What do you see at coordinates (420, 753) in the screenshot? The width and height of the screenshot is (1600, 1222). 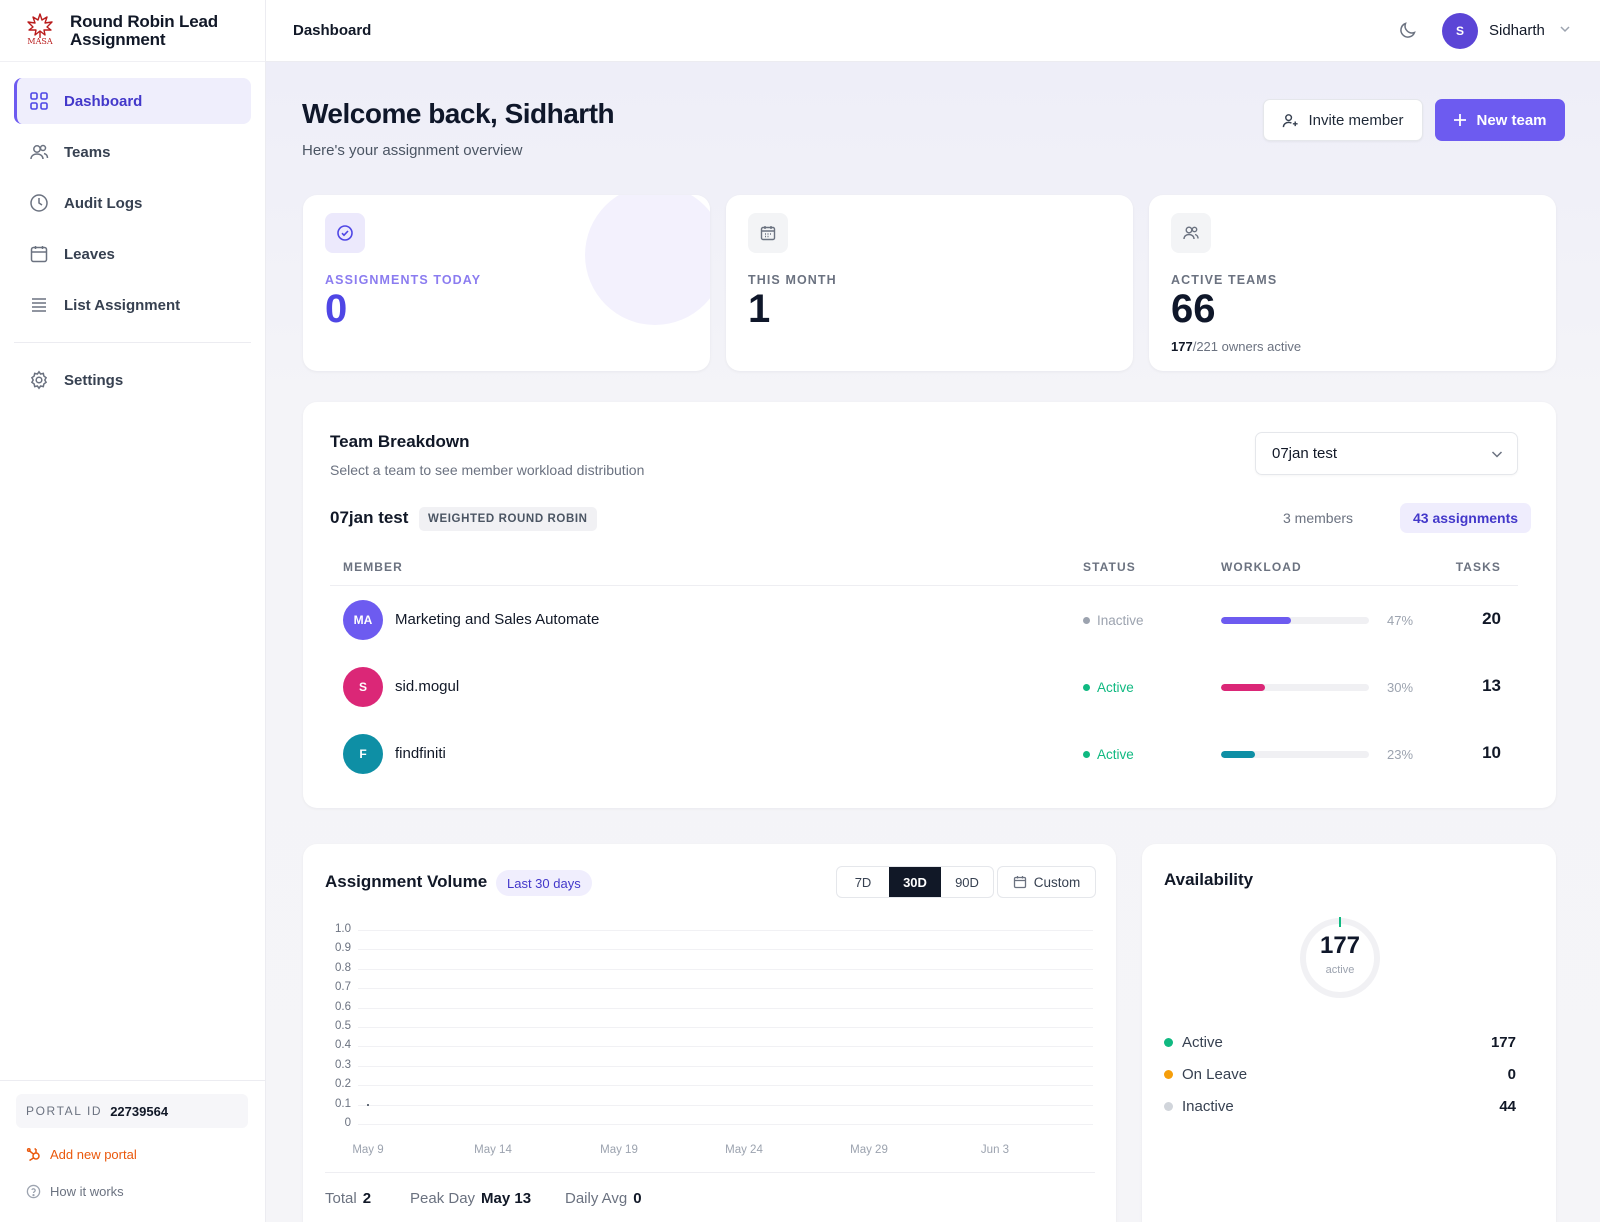 I see `member-name: findfiniti` at bounding box center [420, 753].